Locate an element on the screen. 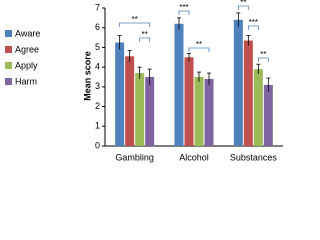  y-tick-label: 1 is located at coordinates (97, 126).